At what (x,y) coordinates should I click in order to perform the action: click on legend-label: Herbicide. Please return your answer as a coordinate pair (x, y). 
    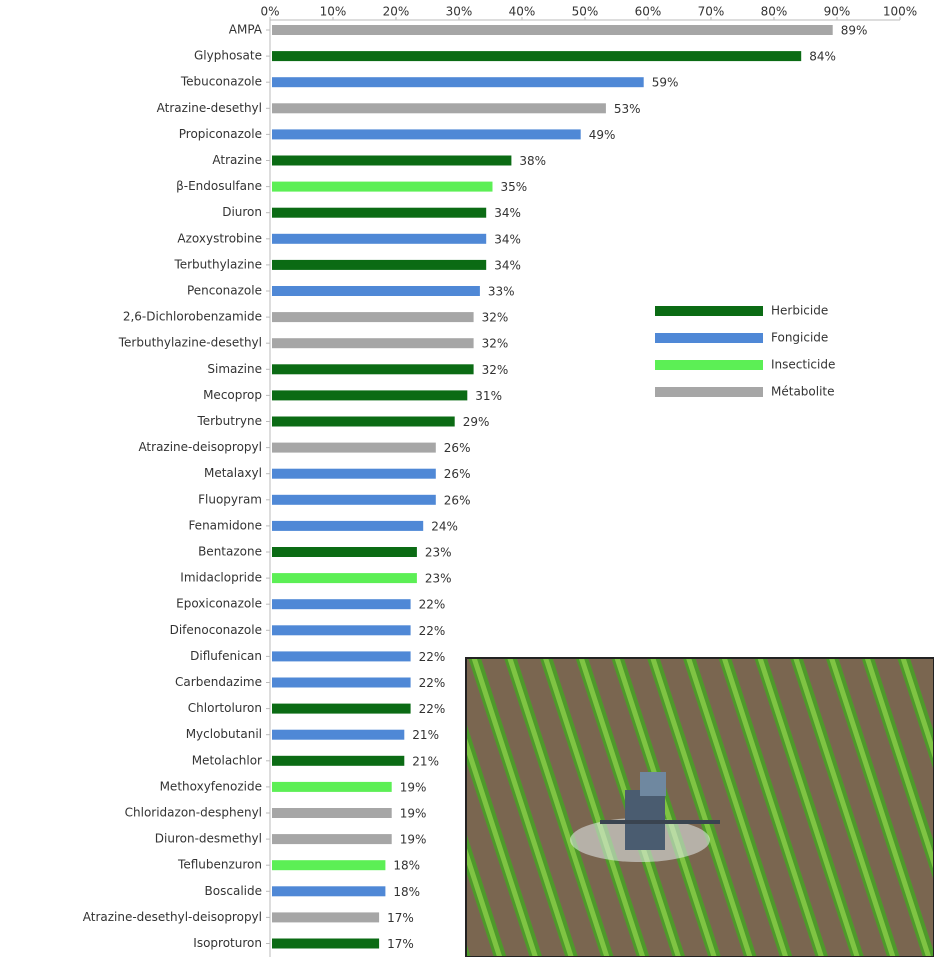
    Looking at the image, I should click on (799, 311).